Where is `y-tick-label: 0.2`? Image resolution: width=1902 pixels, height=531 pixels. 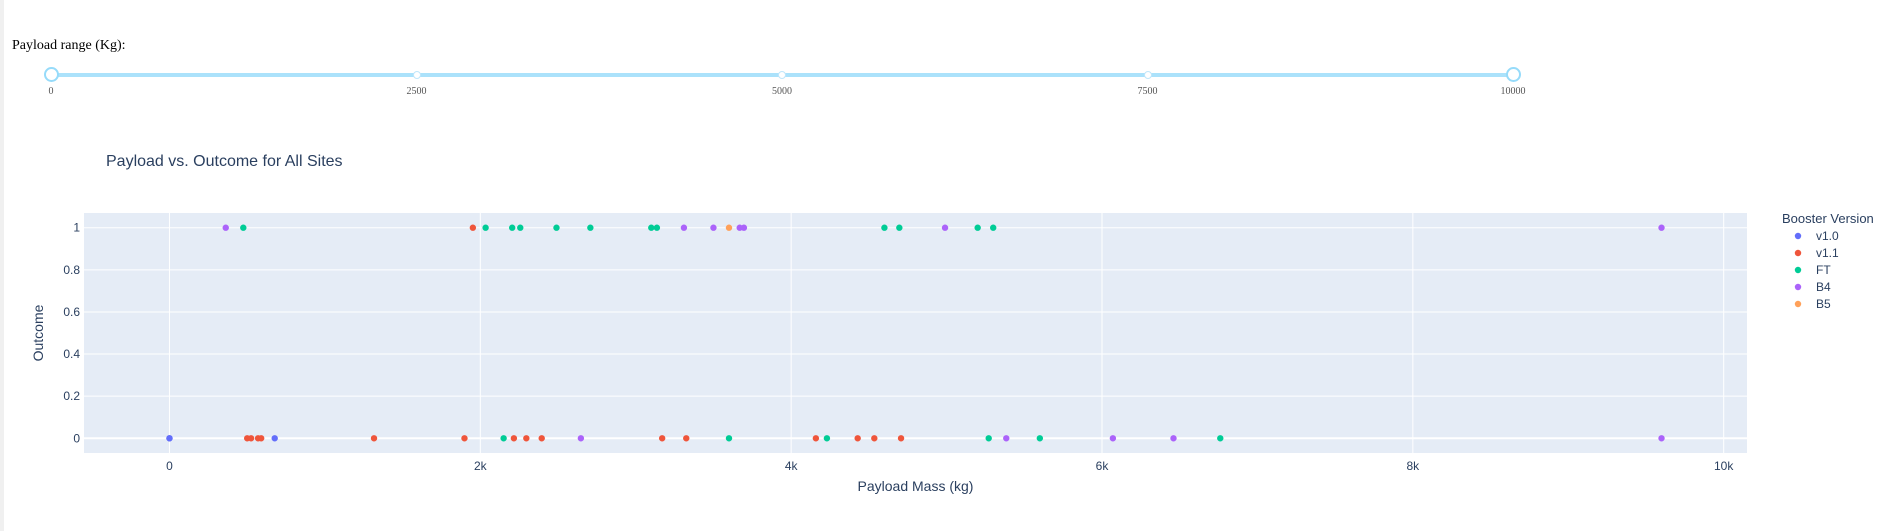 y-tick-label: 0.2 is located at coordinates (71, 396).